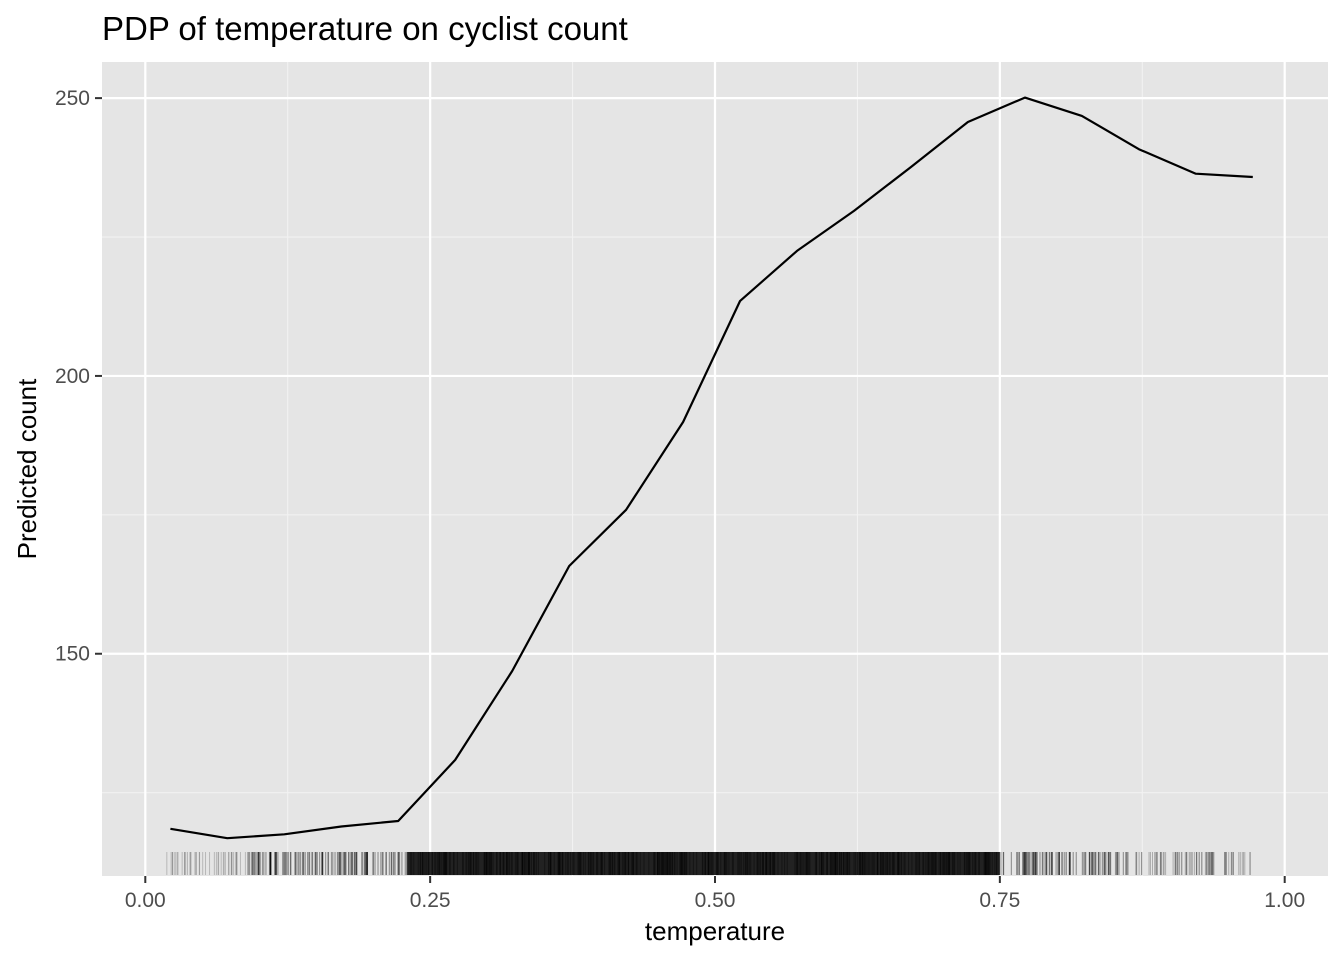 This screenshot has height=960, width=1344. I want to click on y-tick-label: 150, so click(72, 654).